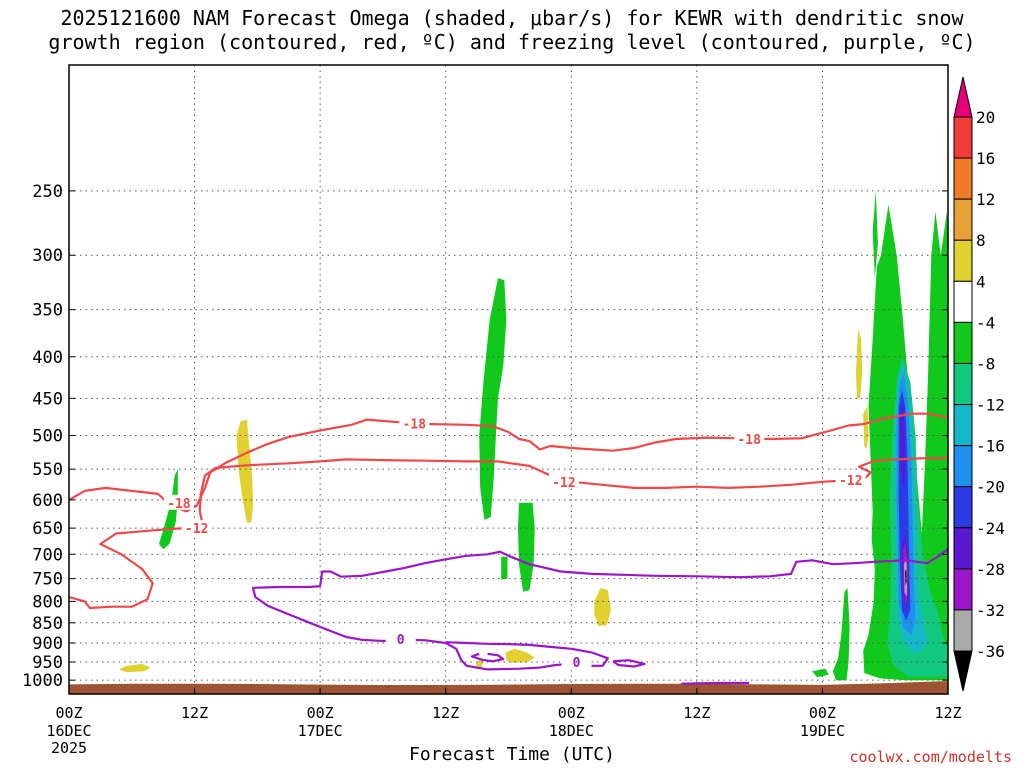 The width and height of the screenshot is (1024, 768). I want to click on colorbar: 20 16 12 8 4 -4 -8 -12 -16 -20 -24 -28 -32 -36, so click(979, 384).